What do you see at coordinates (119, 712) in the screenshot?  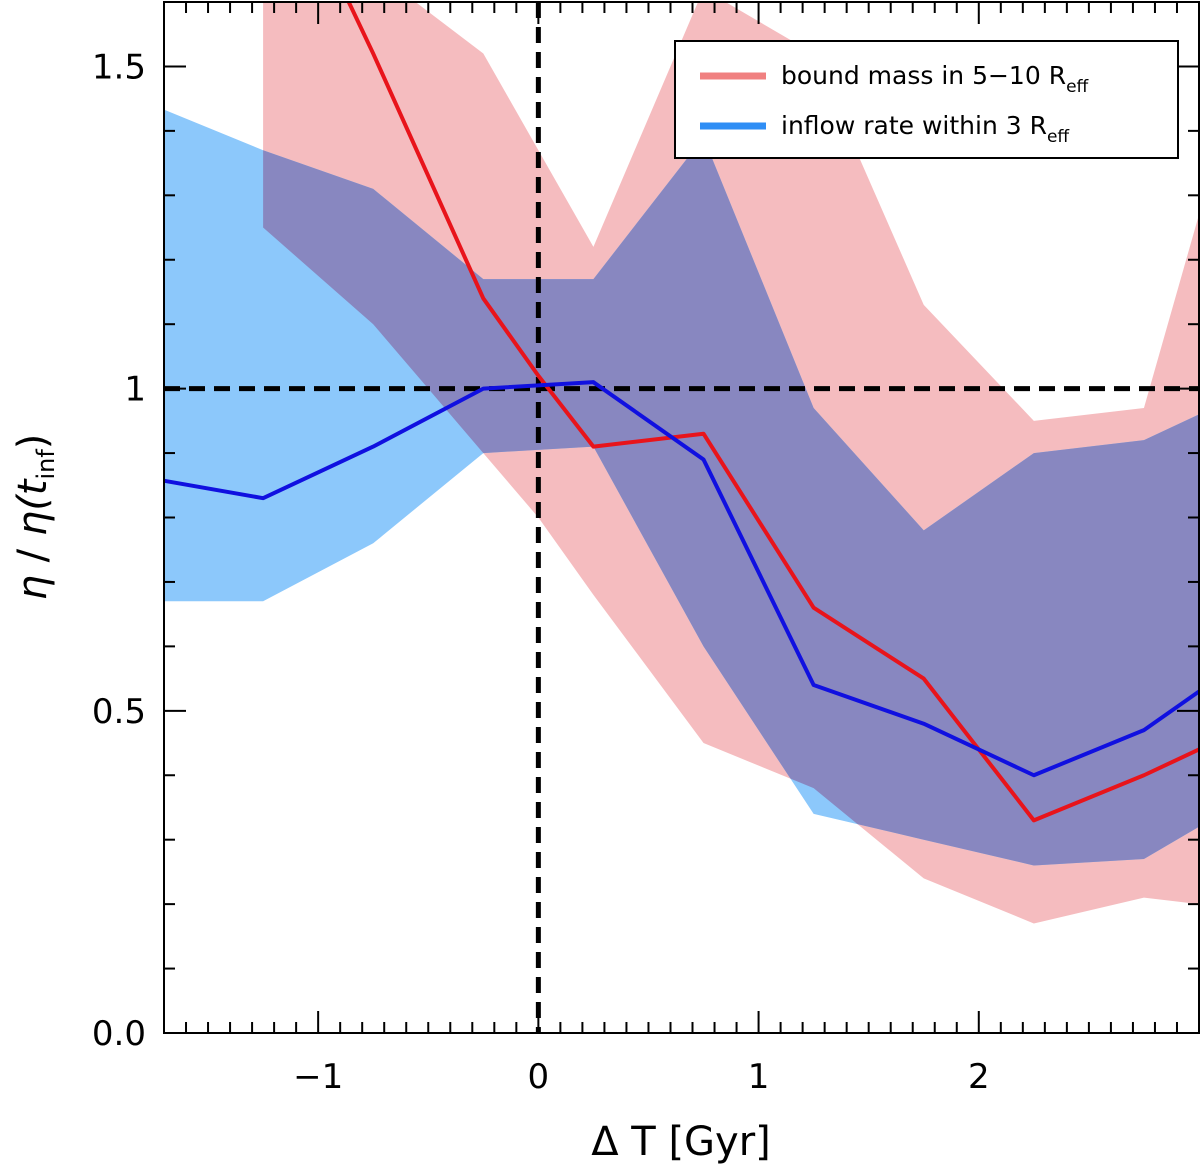 I see `y-tick-label: 0.5` at bounding box center [119, 712].